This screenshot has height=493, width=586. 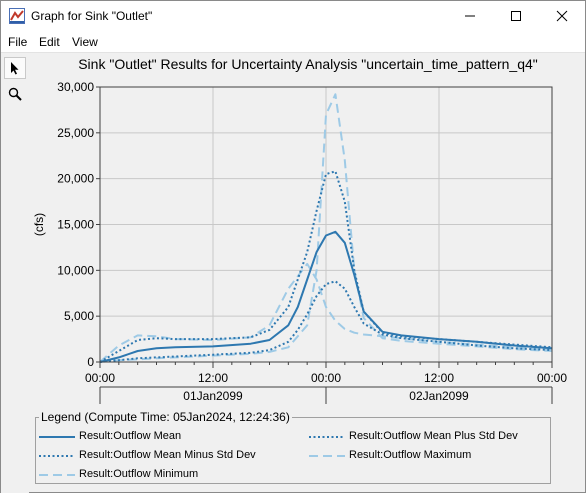 I want to click on pointer-tool-button, so click(x=15, y=68).